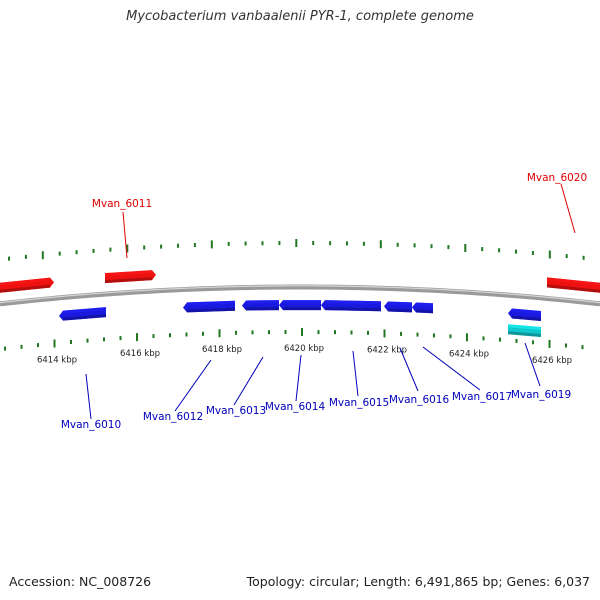 Image resolution: width=600 pixels, height=600 pixels. What do you see at coordinates (236, 411) in the screenshot?
I see `label-mvan-6013: Mvan_6013` at bounding box center [236, 411].